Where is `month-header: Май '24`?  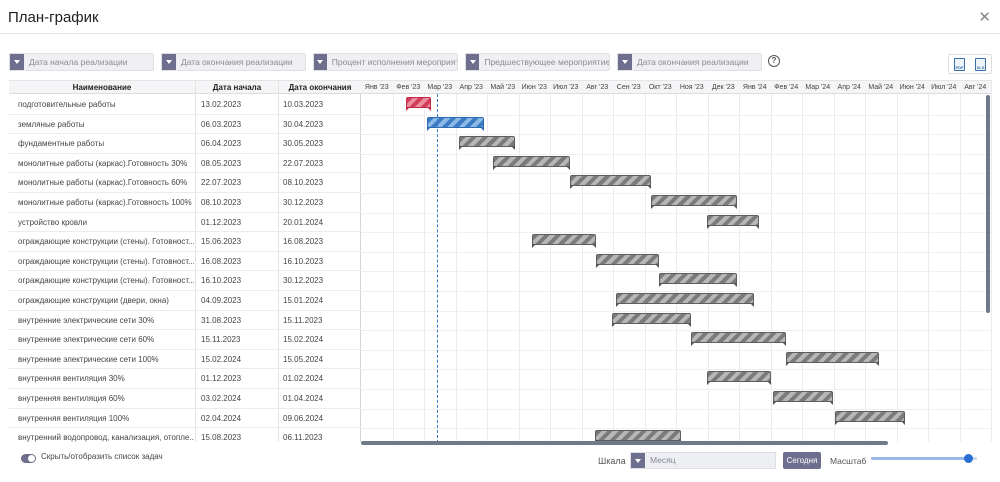 month-header: Май '24 is located at coordinates (881, 87).